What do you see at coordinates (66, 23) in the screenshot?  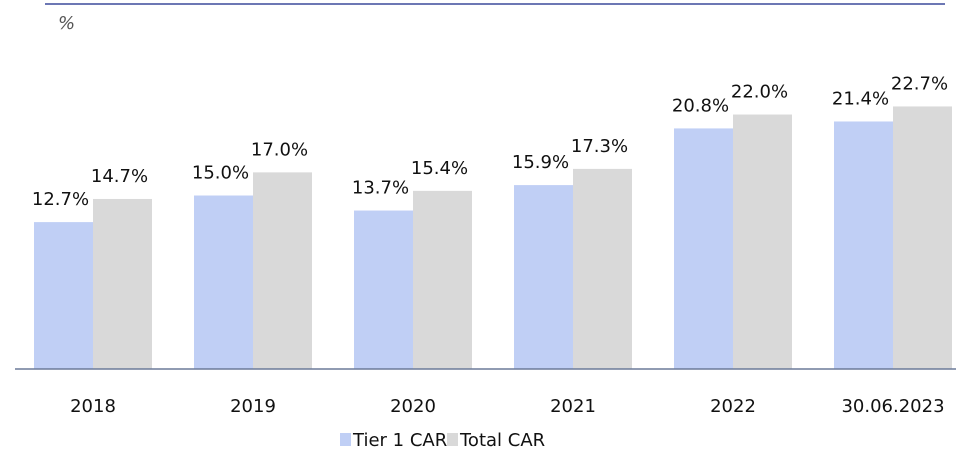 I see `unit-label: %` at bounding box center [66, 23].